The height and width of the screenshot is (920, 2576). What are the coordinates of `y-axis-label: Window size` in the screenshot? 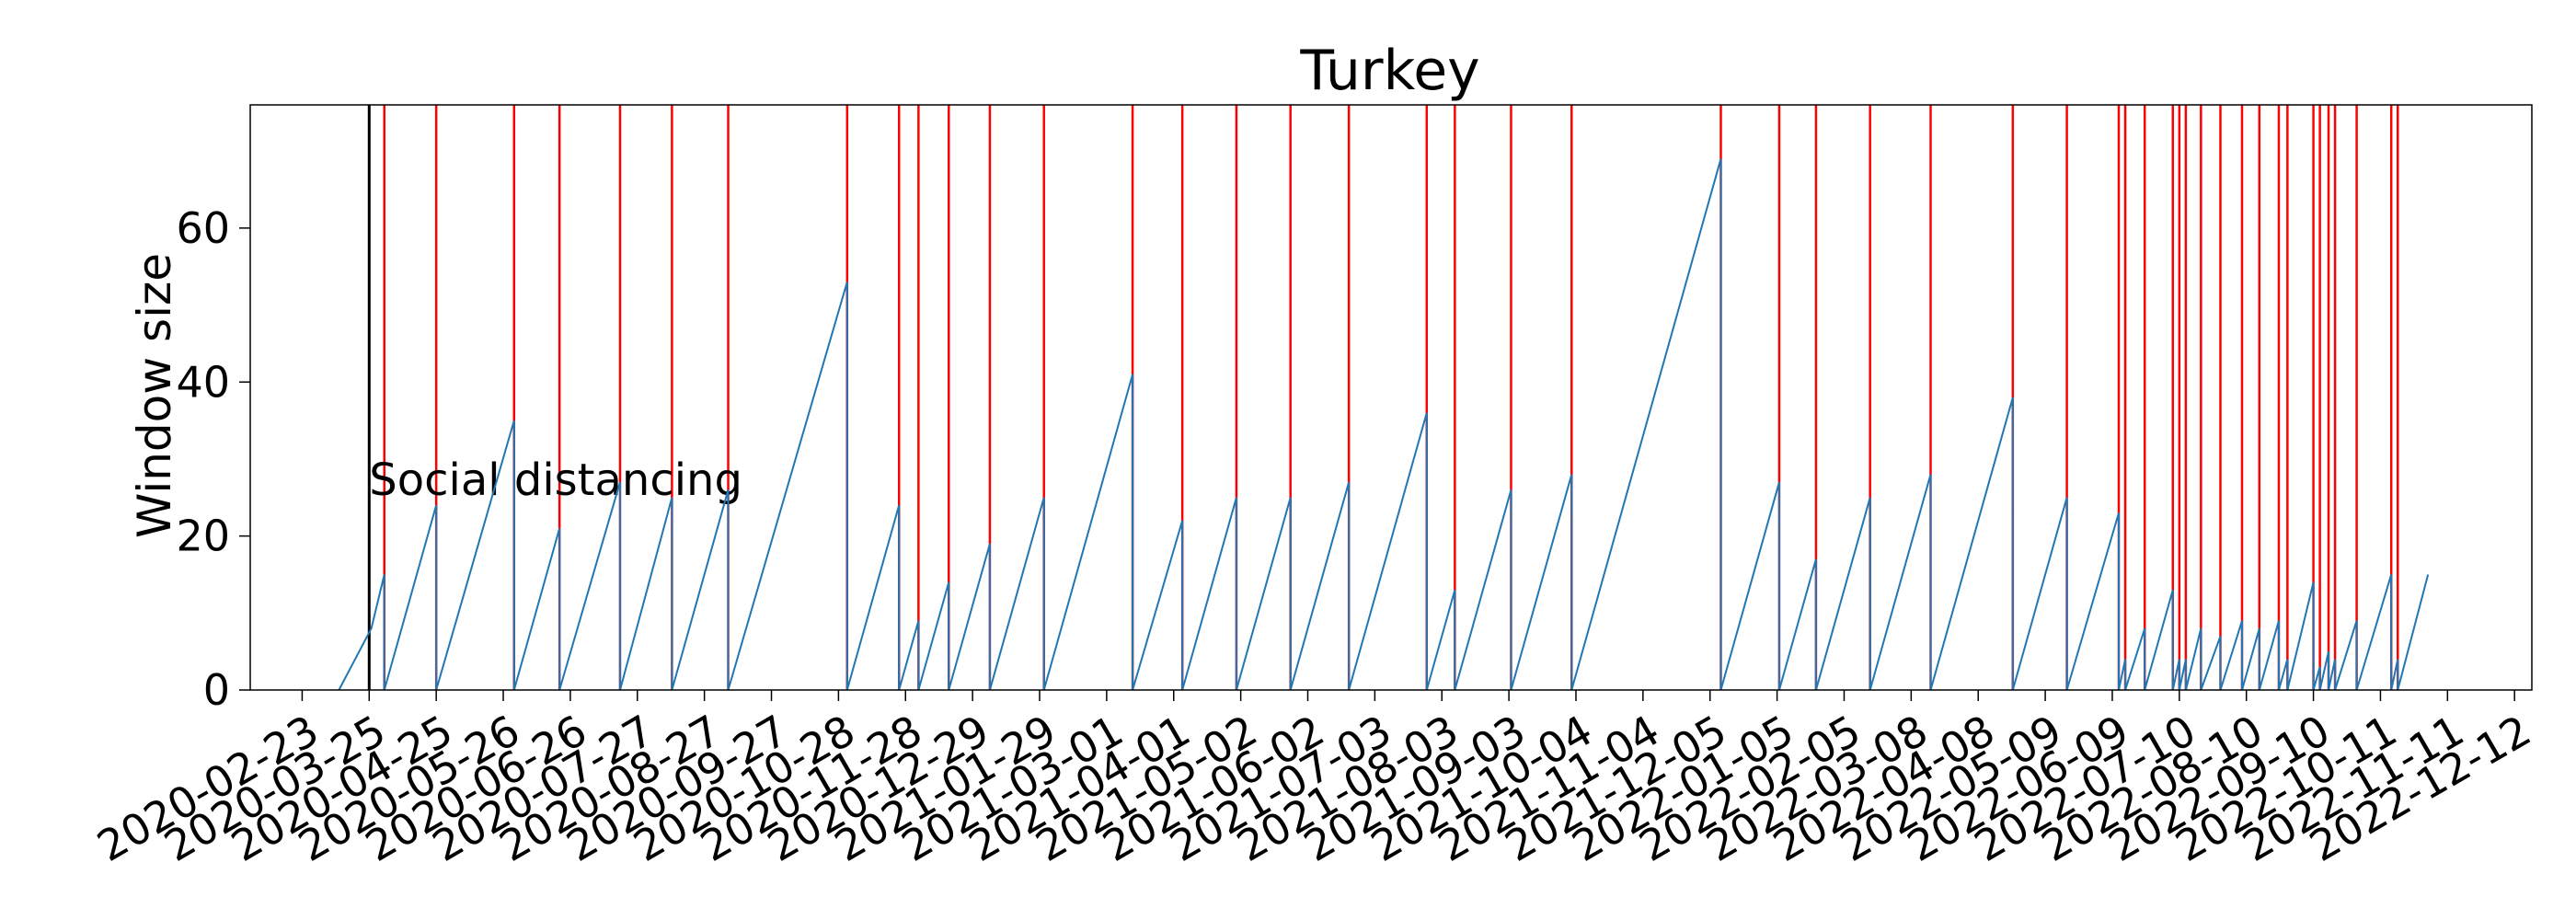 It's located at (154, 395).